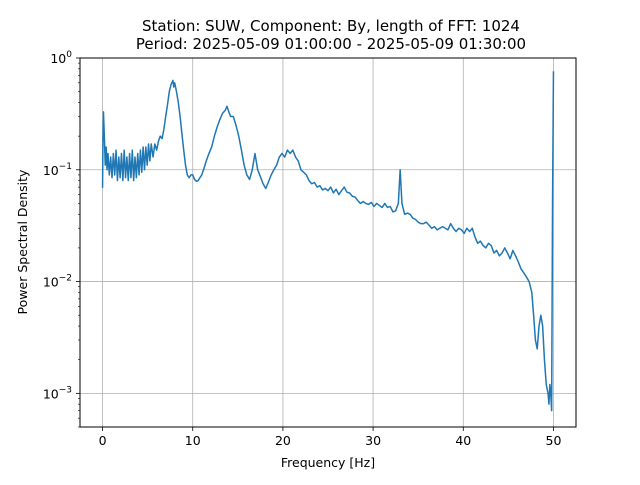 This screenshot has height=485, width=640. I want to click on y-tick-label: 10⁻², so click(57, 282).